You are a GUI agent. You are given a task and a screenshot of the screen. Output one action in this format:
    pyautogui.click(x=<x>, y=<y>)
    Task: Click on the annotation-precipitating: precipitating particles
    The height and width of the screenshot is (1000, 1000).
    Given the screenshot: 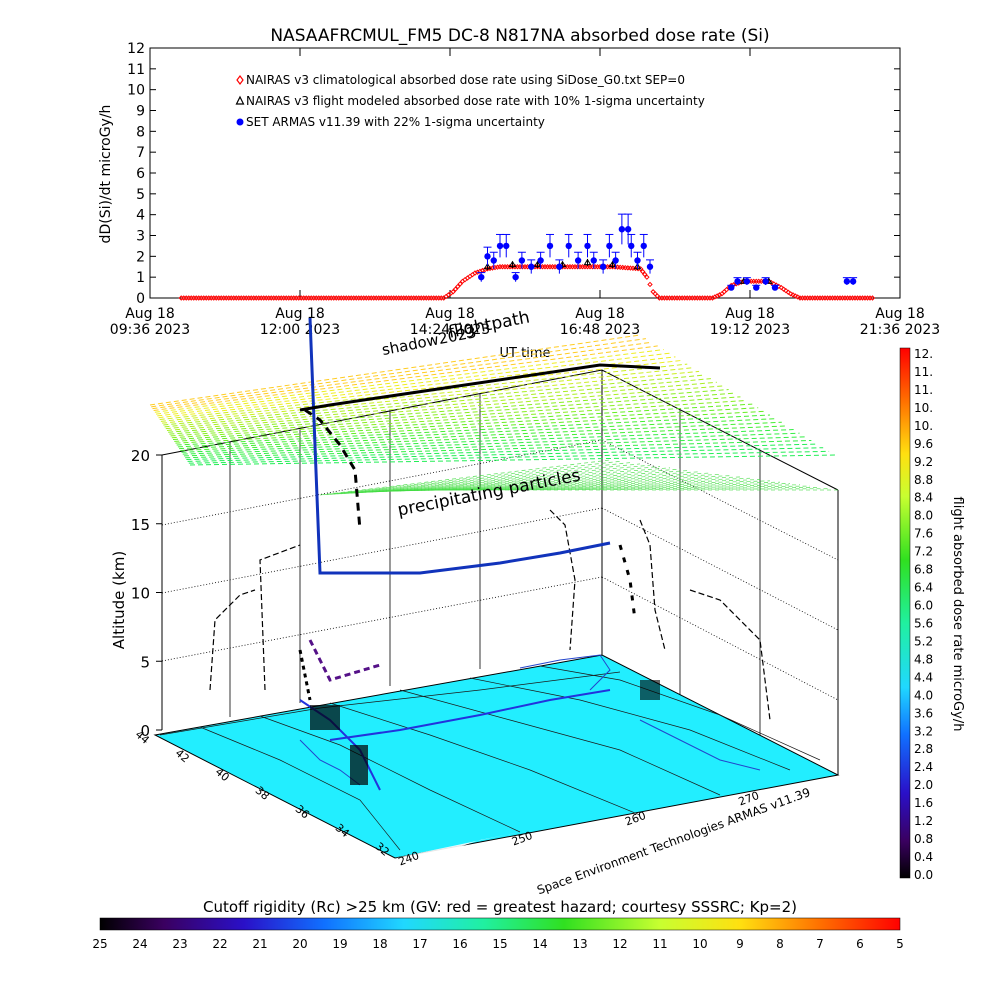 What is the action you would take?
    pyautogui.click(x=489, y=493)
    